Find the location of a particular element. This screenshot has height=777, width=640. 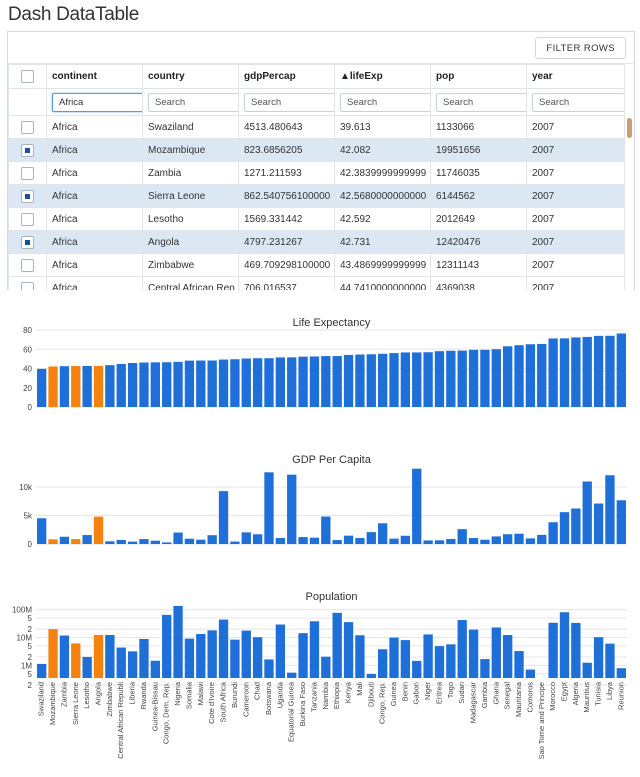

bar-chad is located at coordinates (257, 539).